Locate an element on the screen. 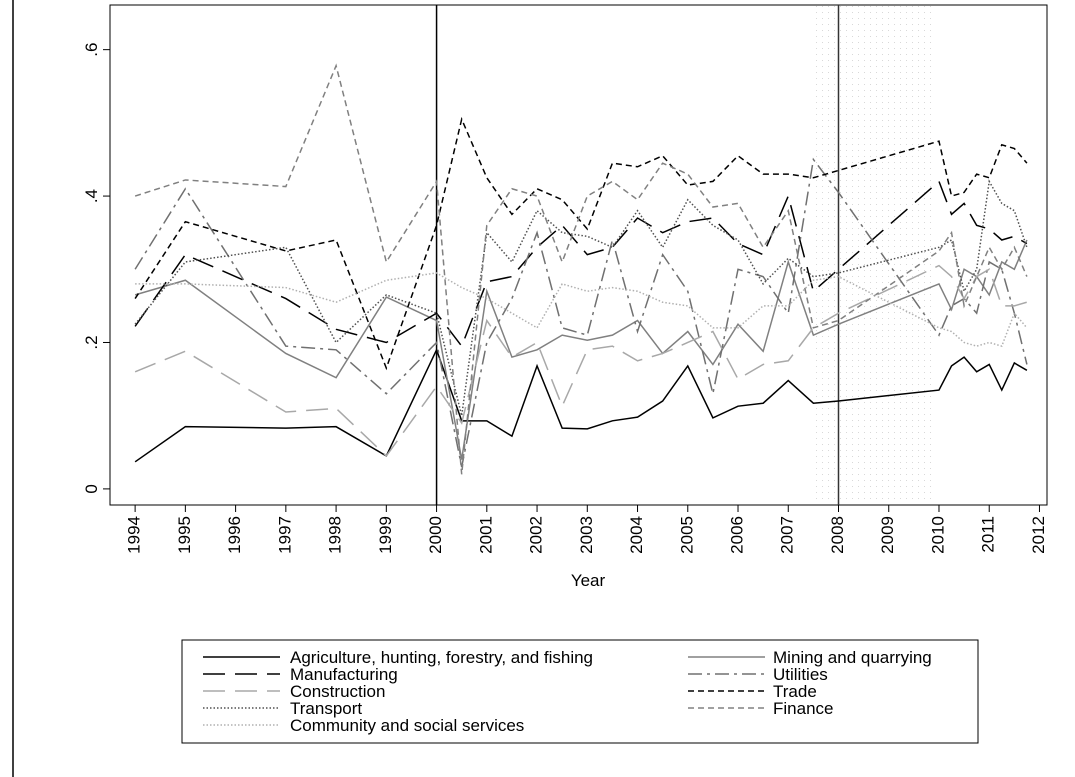 The height and width of the screenshot is (777, 1075). x-tick-label: 2000 is located at coordinates (435, 535).